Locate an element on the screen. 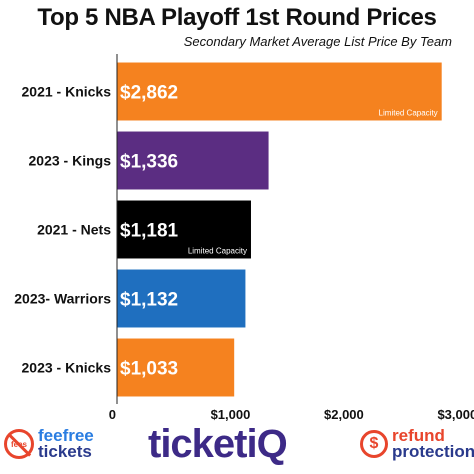 The height and width of the screenshot is (474, 474). feefree-logo: fees feefree tickets is located at coordinates (49, 443).